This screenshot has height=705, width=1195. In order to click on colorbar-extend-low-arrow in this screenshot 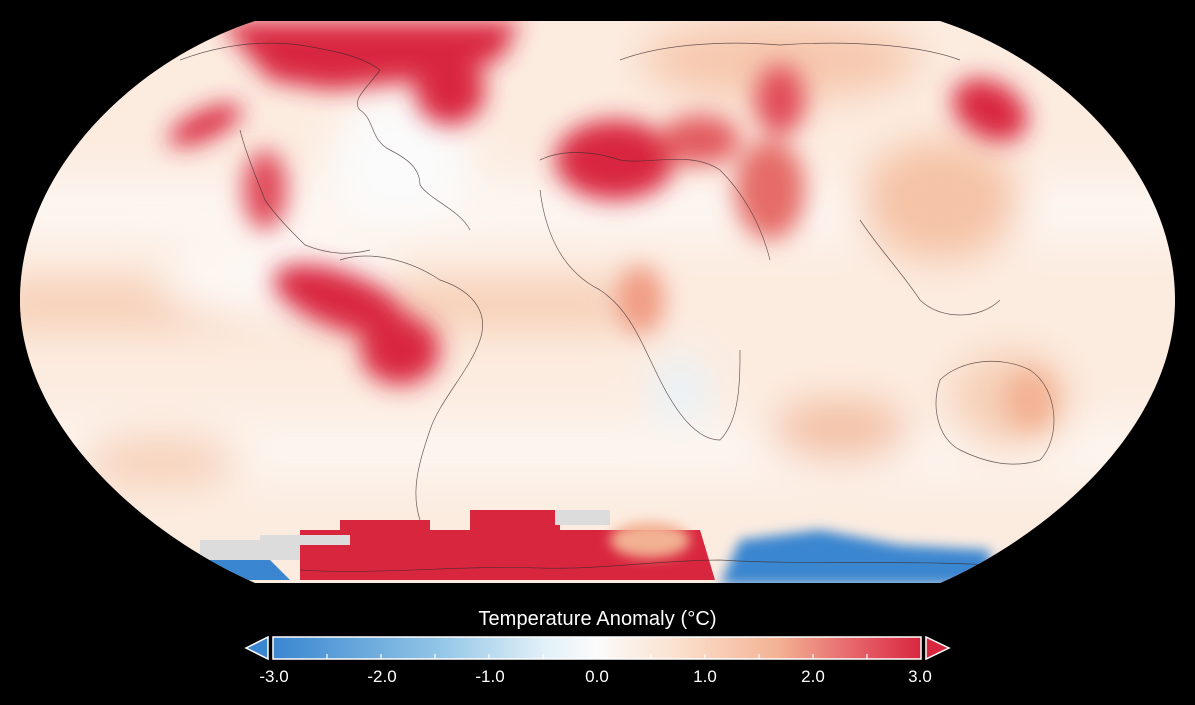, I will do `click(256, 648)`.